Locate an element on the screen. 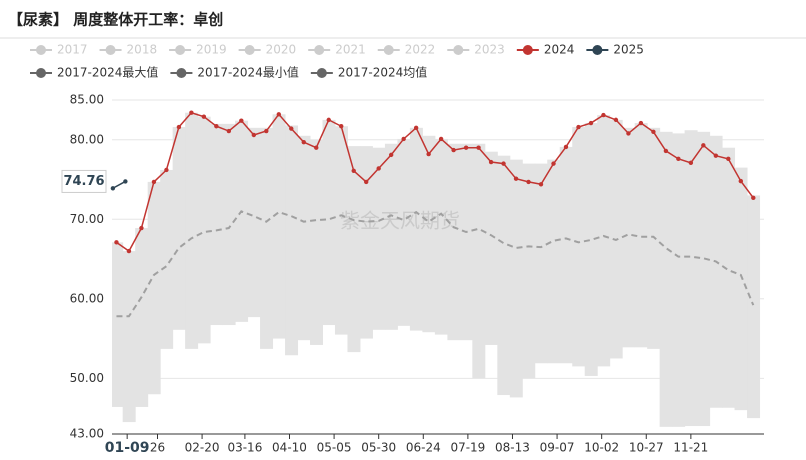 This screenshot has width=806, height=460. legend-label: 2019 is located at coordinates (211, 50).